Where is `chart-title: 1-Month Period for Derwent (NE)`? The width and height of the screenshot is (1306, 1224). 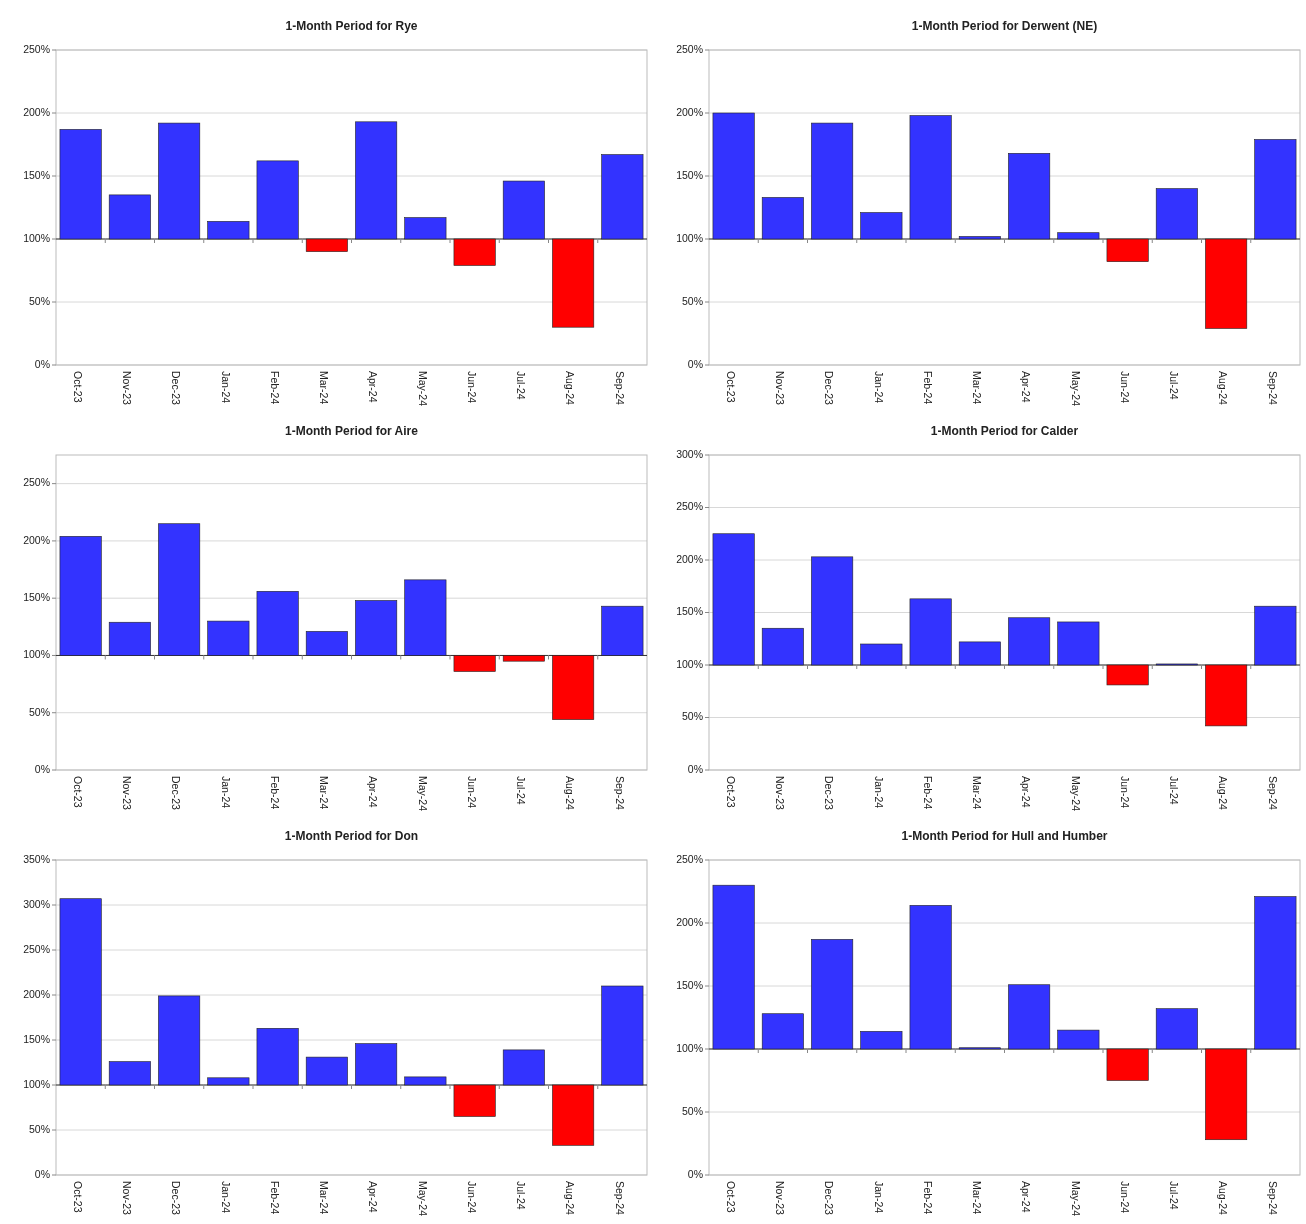
chart-title: 1-Month Period for Derwent (NE) is located at coordinates (1004, 26).